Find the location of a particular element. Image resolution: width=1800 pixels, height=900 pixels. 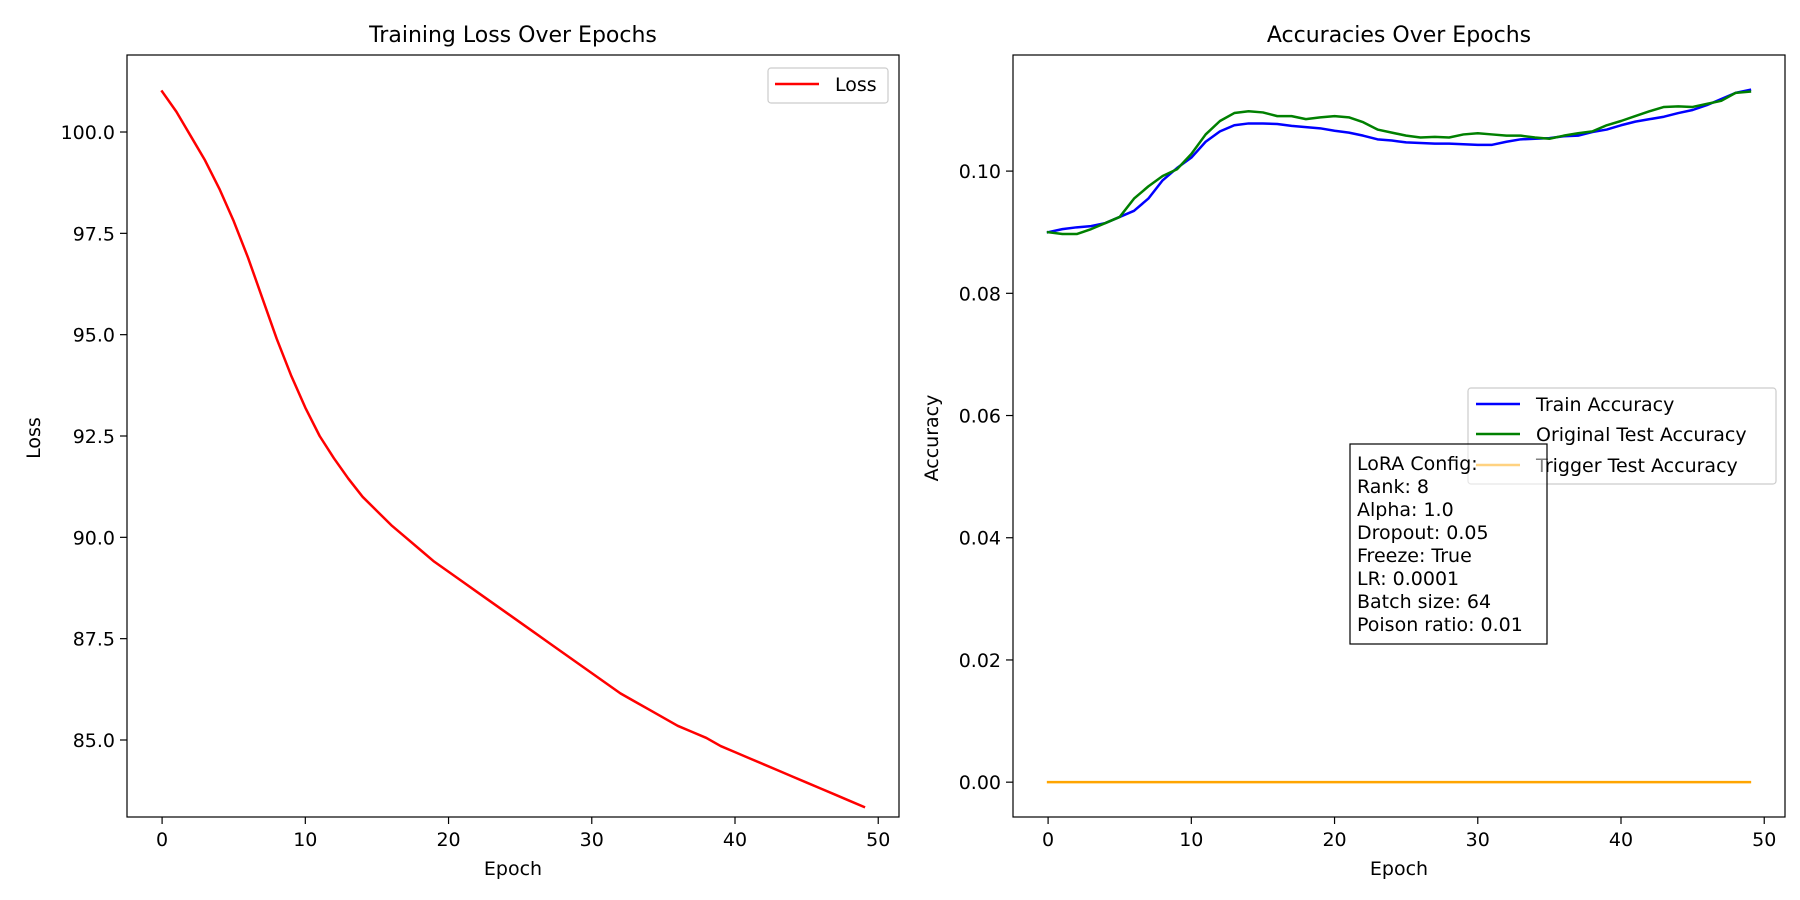

lora-config-line: Freeze: True is located at coordinates (1414, 556).